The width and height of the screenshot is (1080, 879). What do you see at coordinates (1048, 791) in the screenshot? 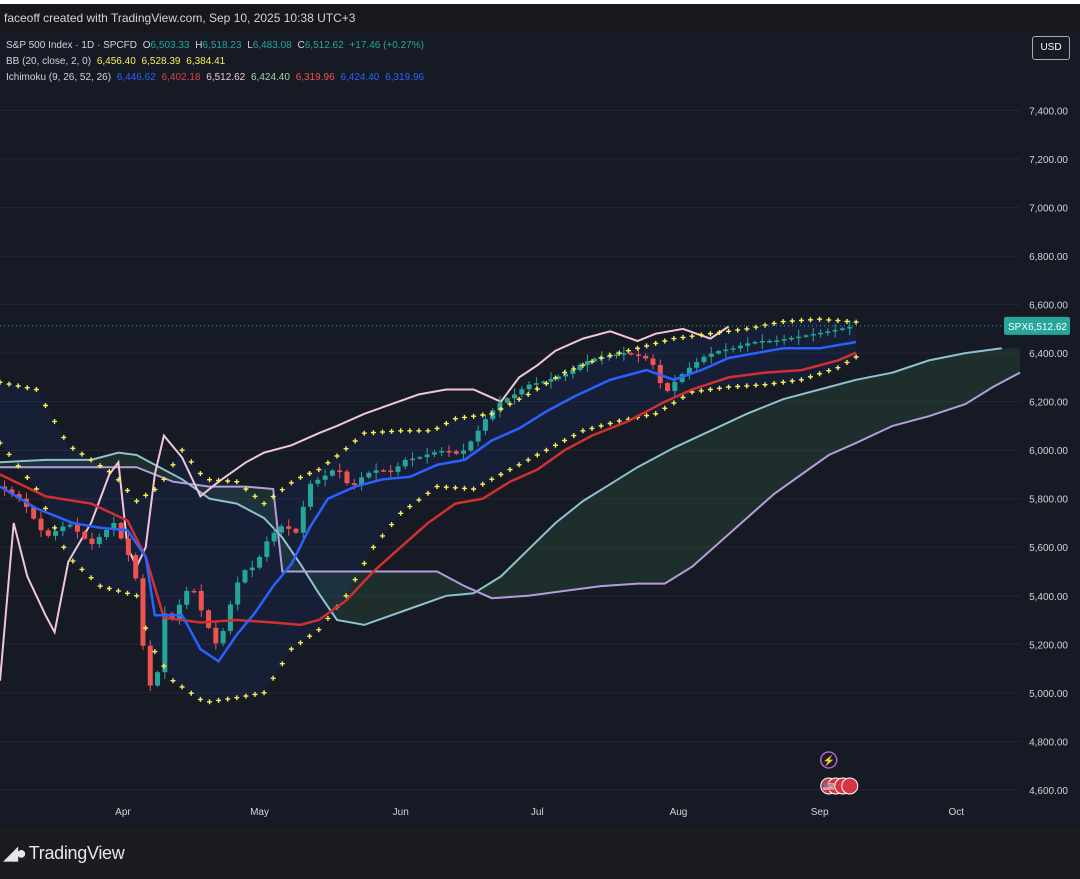
I see `y-axis-tick-label: 4,600.00` at bounding box center [1048, 791].